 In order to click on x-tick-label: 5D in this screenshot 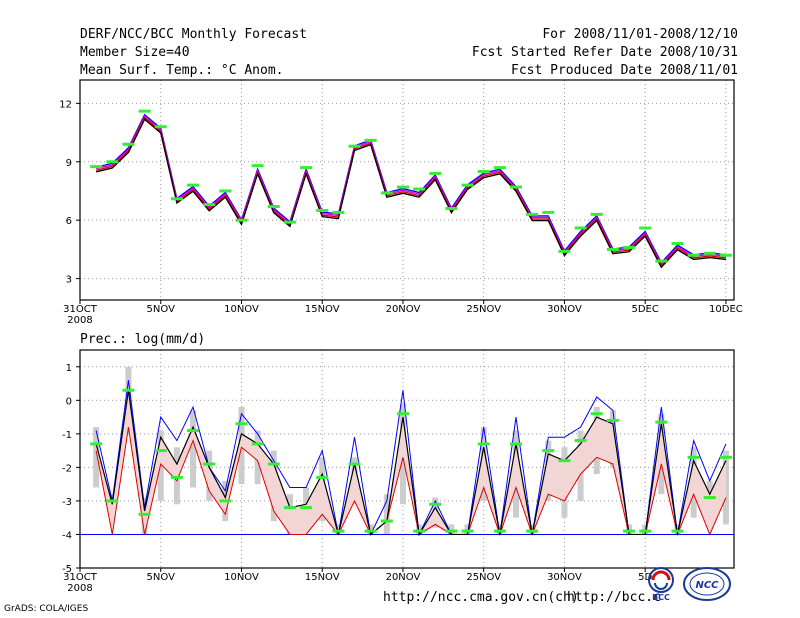, I will do `click(645, 577)`.